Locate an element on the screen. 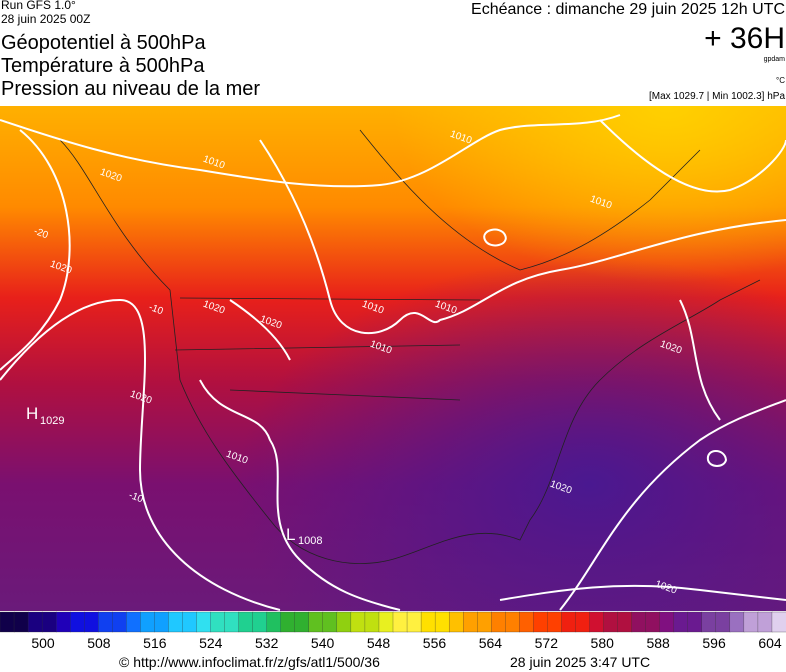 The height and width of the screenshot is (672, 786). colorbar-label: 540 is located at coordinates (323, 643).